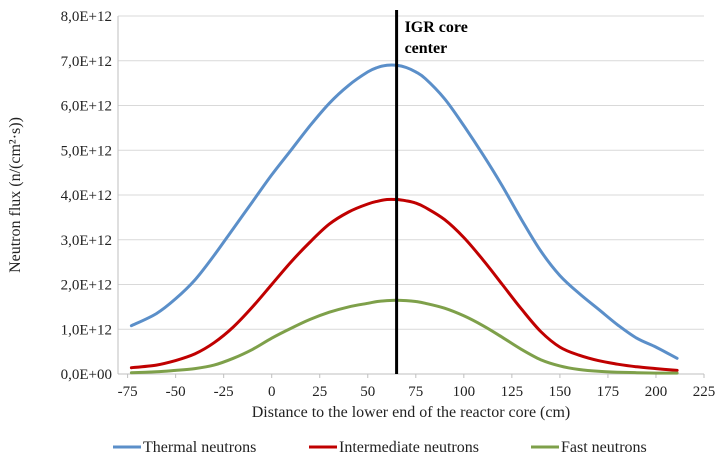 This screenshot has width=720, height=463. What do you see at coordinates (415, 392) in the screenshot?
I see `x-tick-label: 75` at bounding box center [415, 392].